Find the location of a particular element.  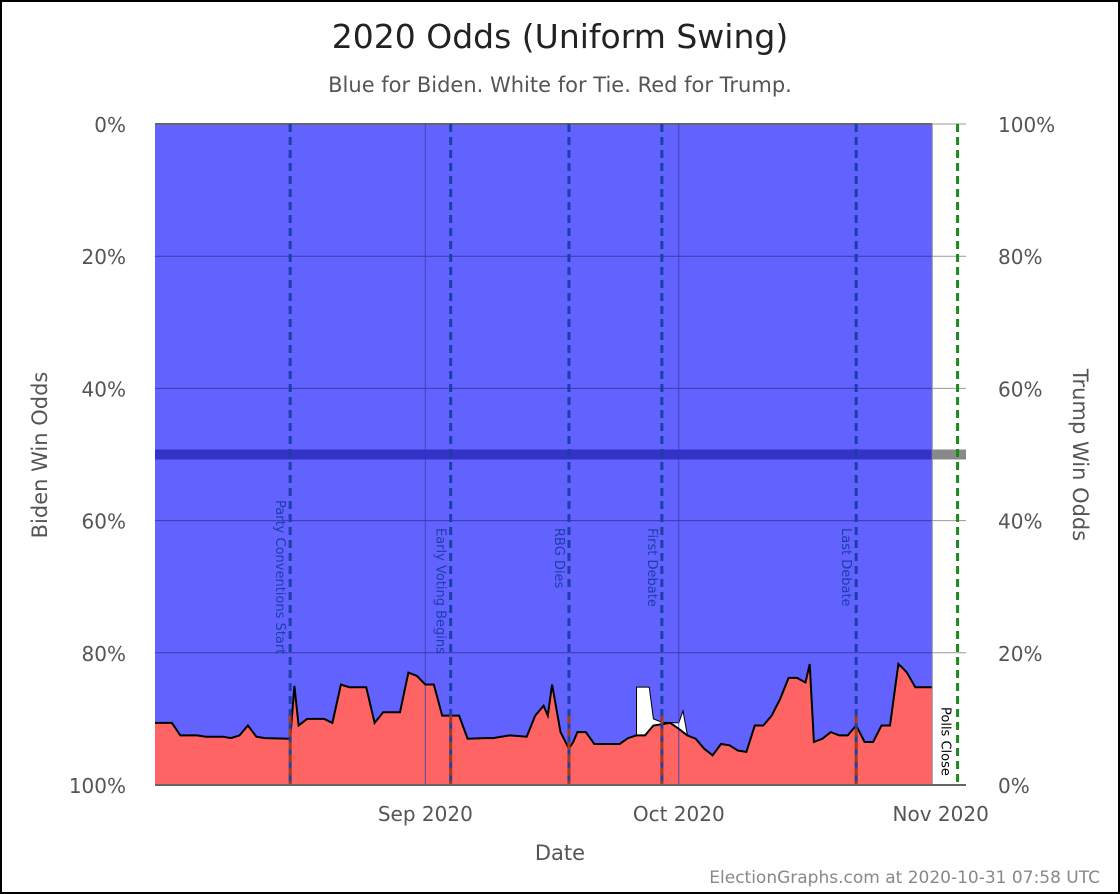

event-marker-4: Last Debate is located at coordinates (848, 454).